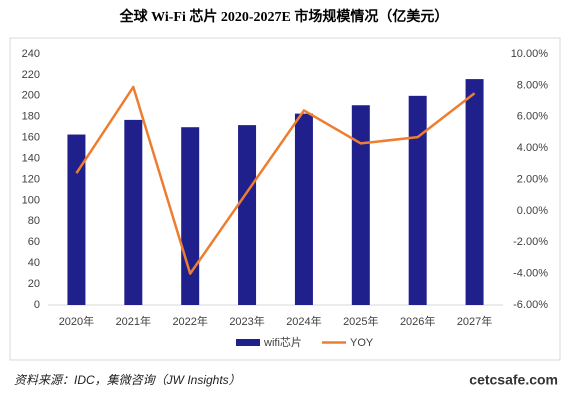 The width and height of the screenshot is (569, 400). I want to click on y-tick-label: 20, so click(34, 284).